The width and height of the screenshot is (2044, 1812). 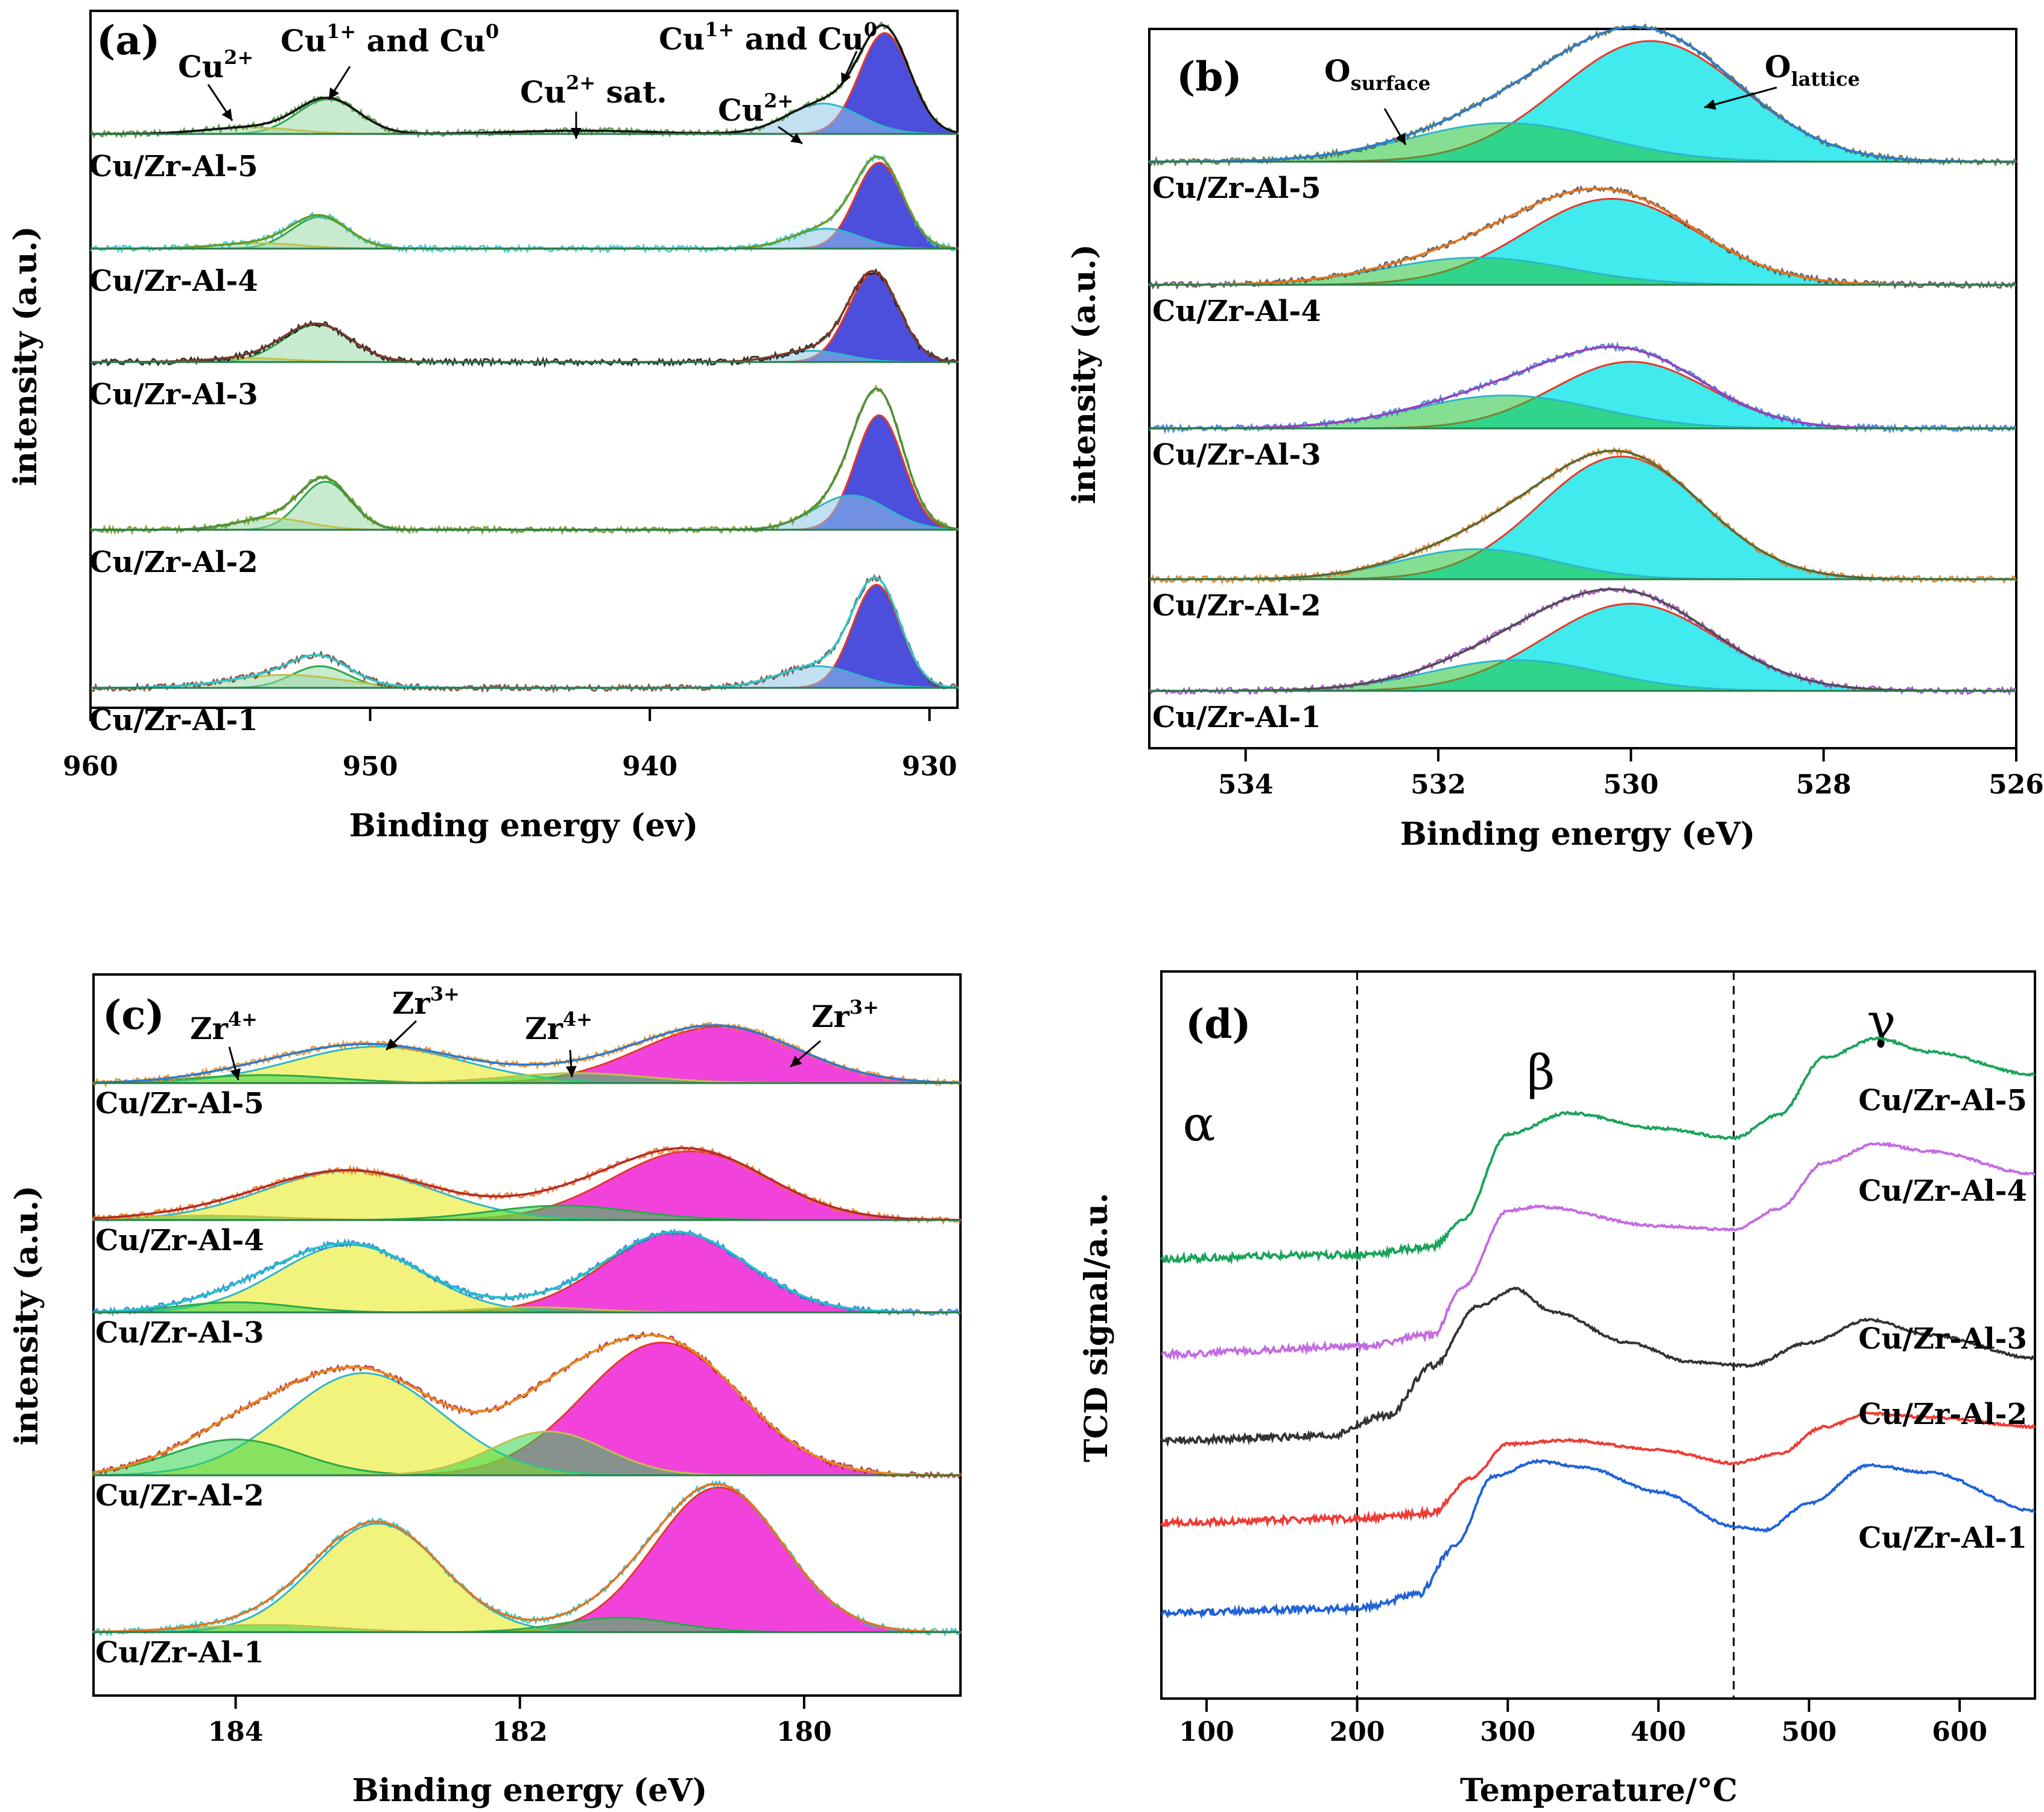 What do you see at coordinates (1809, 1732) in the screenshot?
I see `x-tick-label: 500` at bounding box center [1809, 1732].